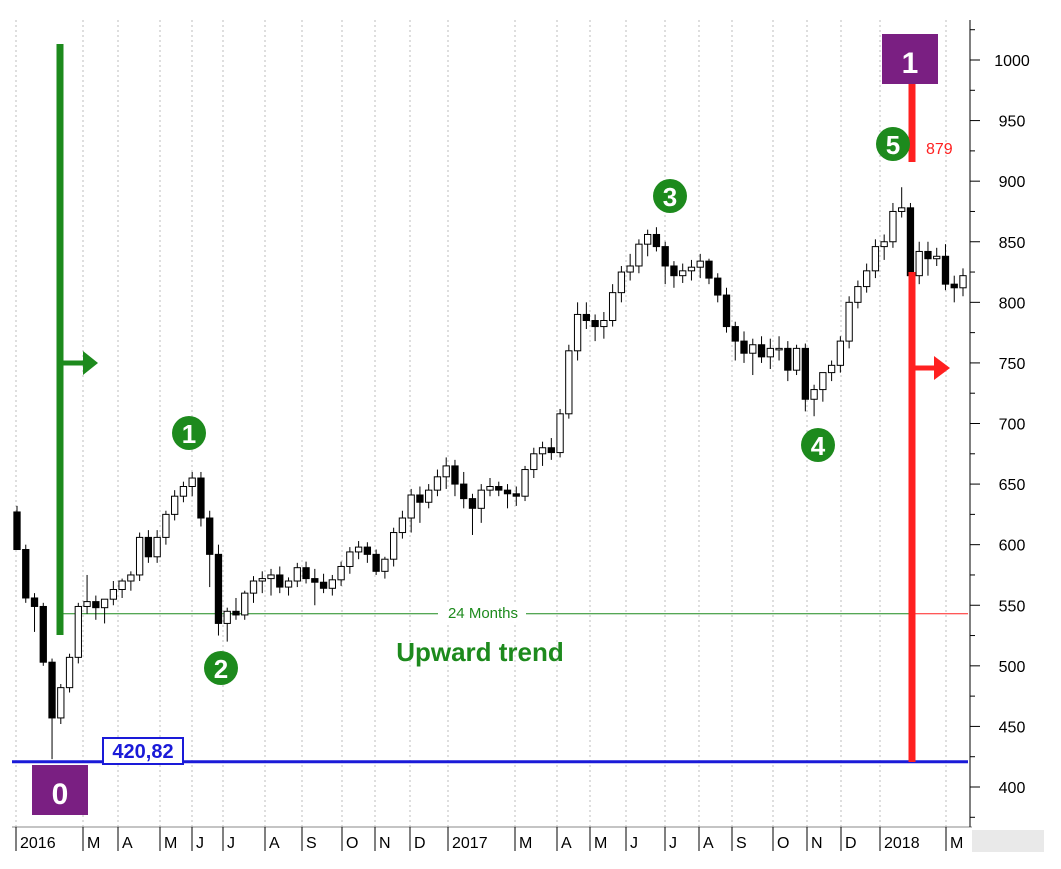 The height and width of the screenshot is (869, 1061). Describe the element at coordinates (420, 843) in the screenshot. I see `x-tick-label: D` at that location.